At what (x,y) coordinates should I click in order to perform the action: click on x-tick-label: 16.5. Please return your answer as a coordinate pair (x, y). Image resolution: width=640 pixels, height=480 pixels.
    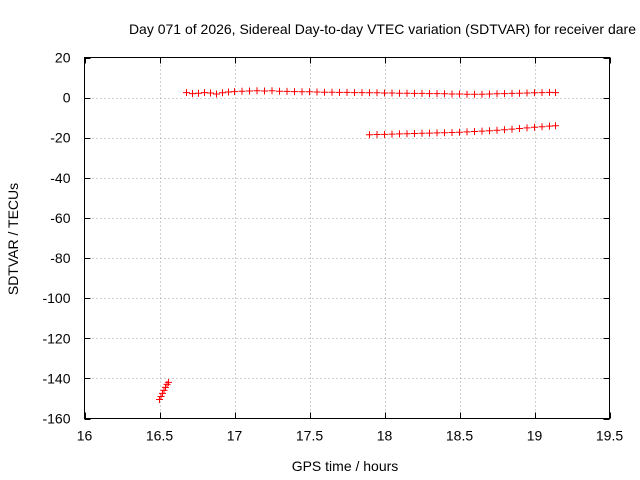
    Looking at the image, I should click on (159, 436).